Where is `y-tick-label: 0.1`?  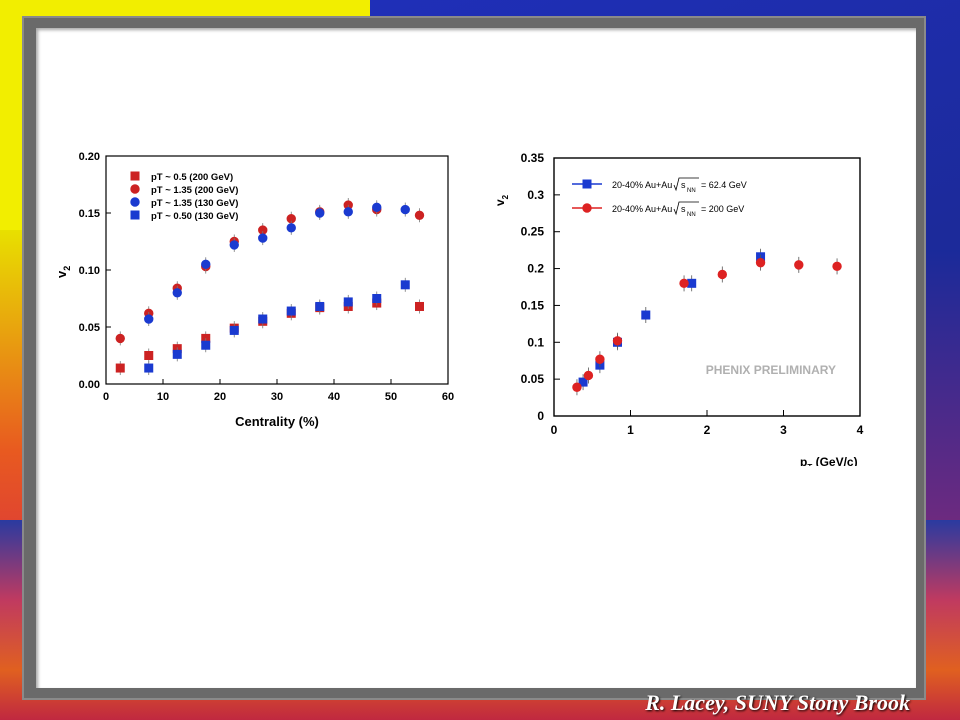
y-tick-label: 0.1 is located at coordinates (535, 342).